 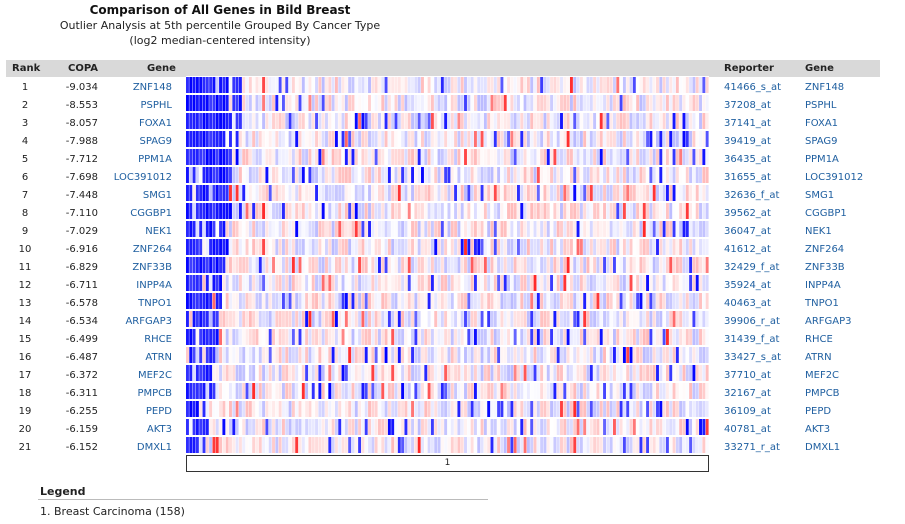 I want to click on gene-link: AKT3, so click(x=159, y=429).